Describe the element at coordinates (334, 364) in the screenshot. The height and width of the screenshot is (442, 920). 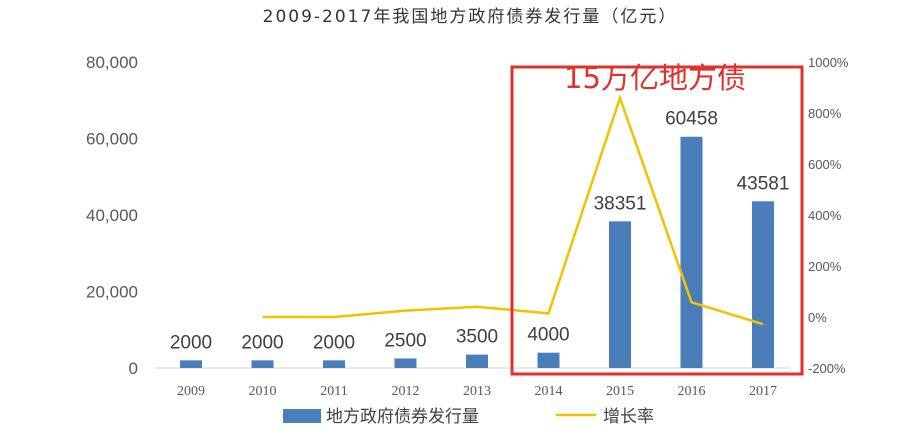
I see `bar-2011` at that location.